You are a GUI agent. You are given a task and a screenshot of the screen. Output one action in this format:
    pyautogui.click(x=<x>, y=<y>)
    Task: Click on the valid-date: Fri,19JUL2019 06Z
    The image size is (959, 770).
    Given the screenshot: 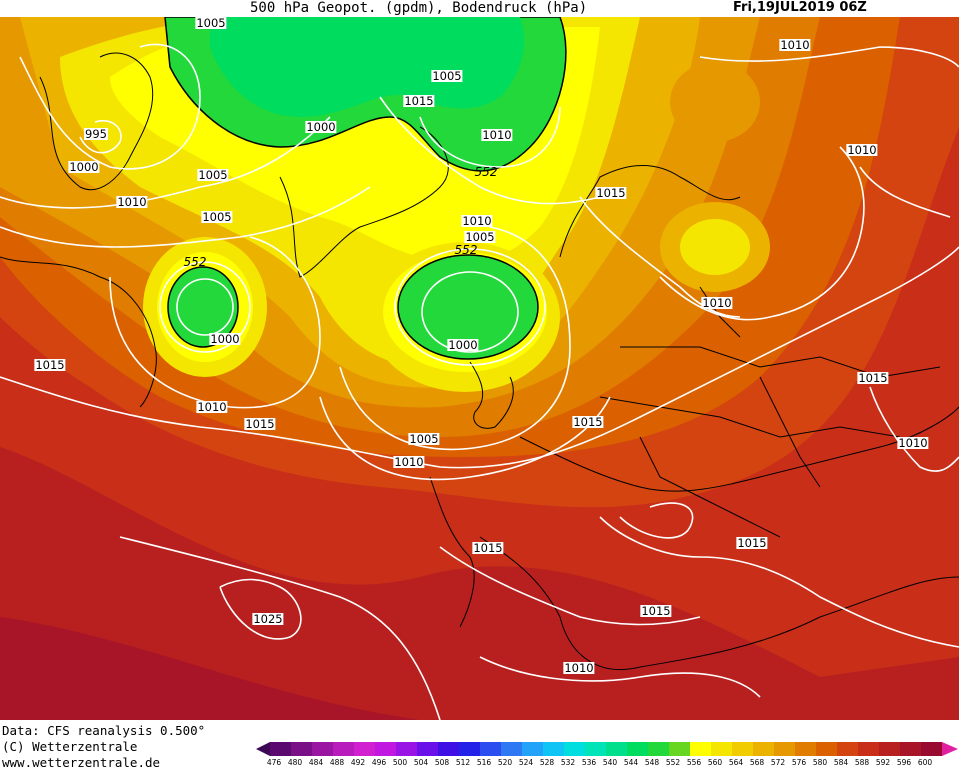 What is the action you would take?
    pyautogui.click(x=800, y=7)
    